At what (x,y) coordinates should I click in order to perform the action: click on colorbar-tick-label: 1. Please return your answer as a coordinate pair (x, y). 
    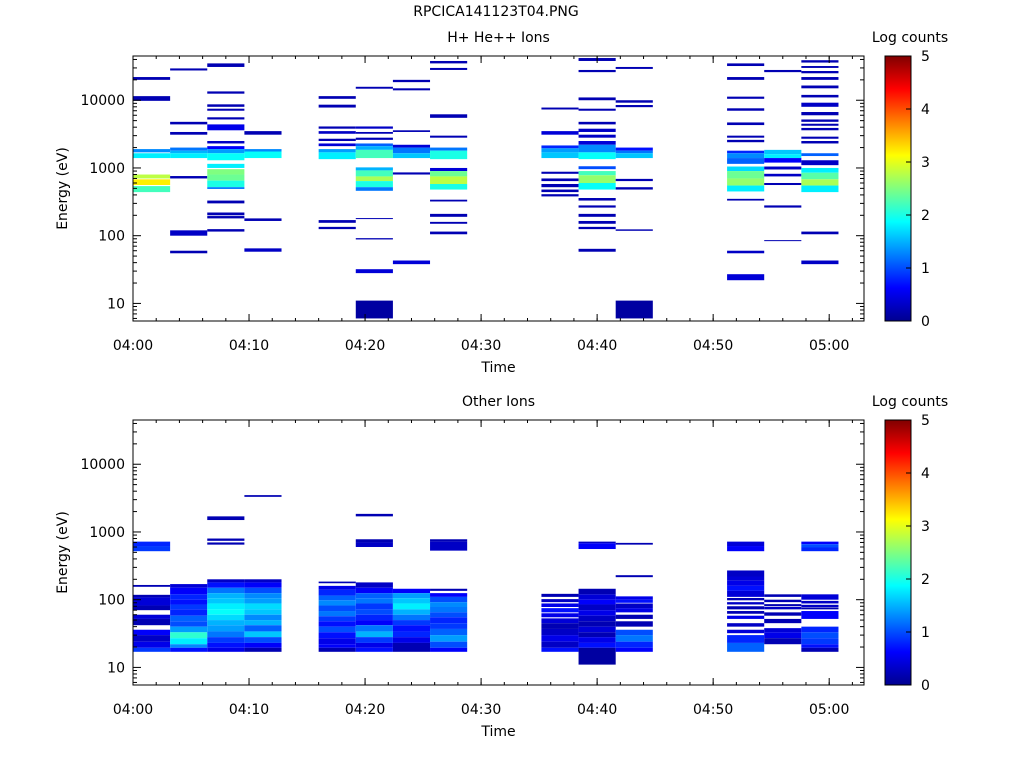
    Looking at the image, I should click on (925, 633).